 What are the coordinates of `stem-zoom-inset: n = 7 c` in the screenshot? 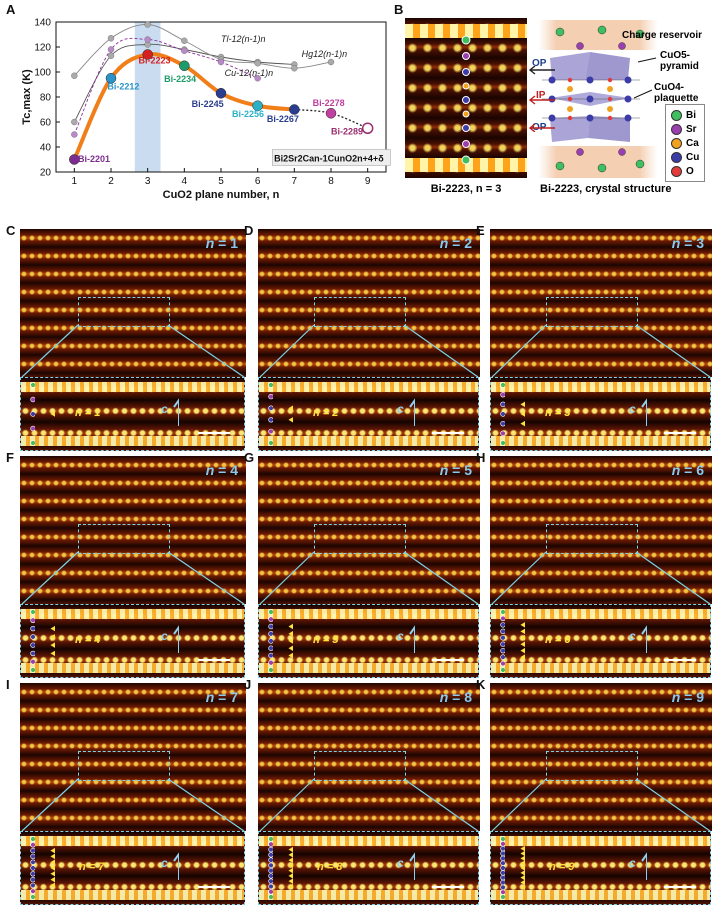 It's located at (132, 868).